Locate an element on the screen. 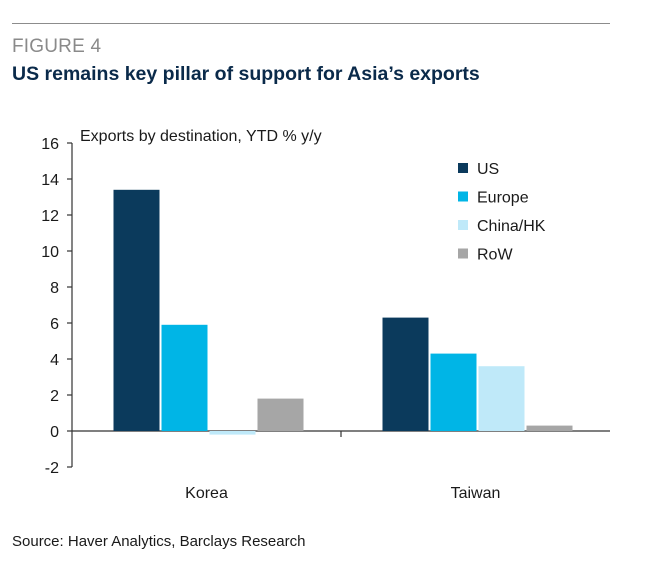  legend-label: US is located at coordinates (488, 169).